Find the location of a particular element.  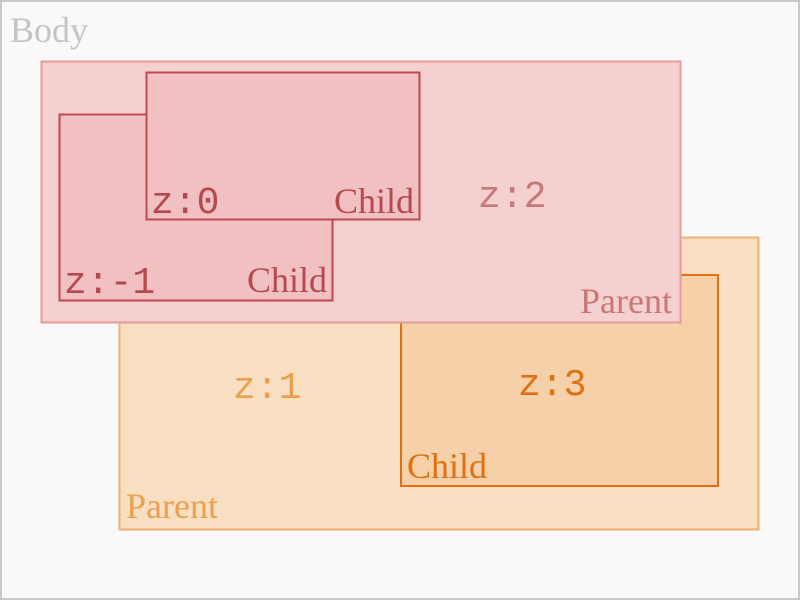

z-label: z:0 is located at coordinates (185, 203).